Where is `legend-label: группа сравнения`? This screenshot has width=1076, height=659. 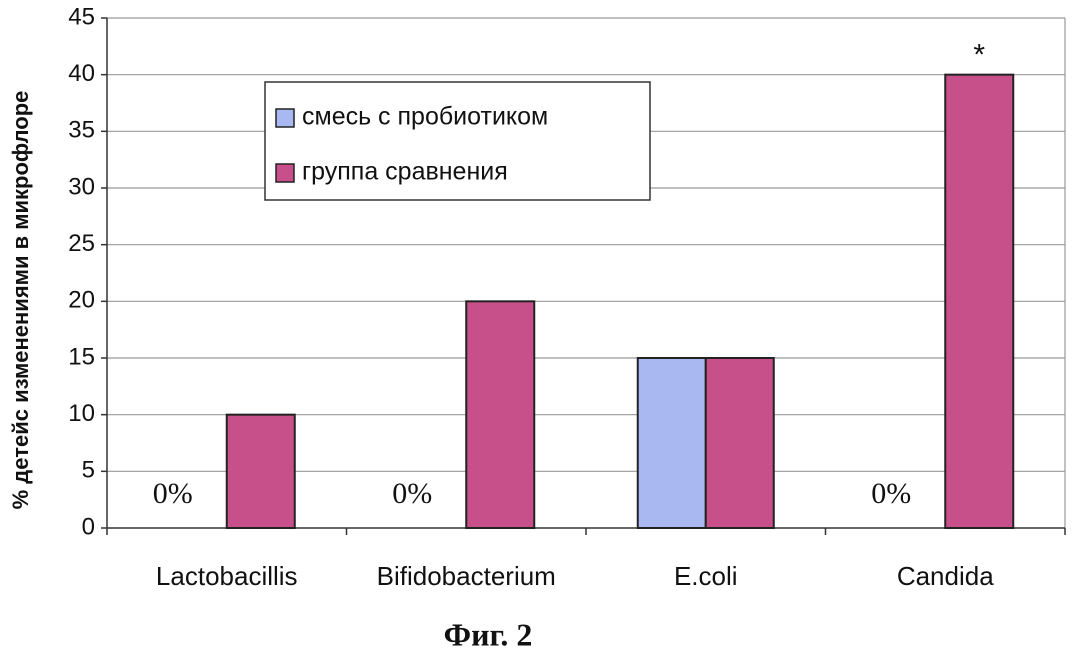
legend-label: группа сравнения is located at coordinates (405, 172).